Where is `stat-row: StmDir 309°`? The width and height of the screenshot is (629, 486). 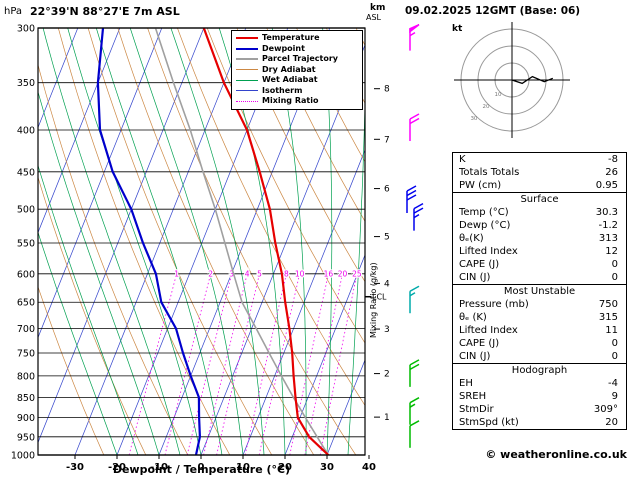
stat-row: StmDir 309° is located at coordinates (539, 409).